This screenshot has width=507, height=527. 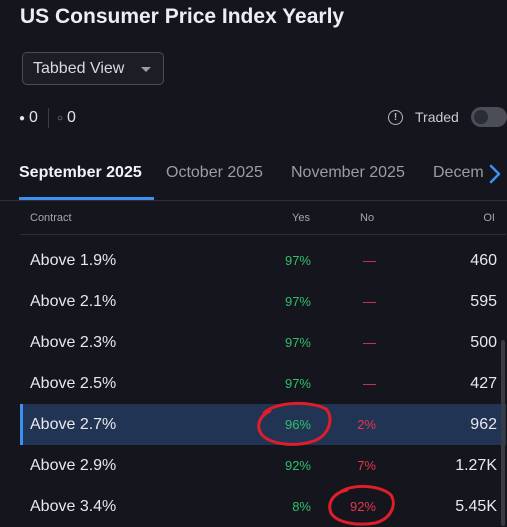 I want to click on scrollbar, so click(x=503, y=433).